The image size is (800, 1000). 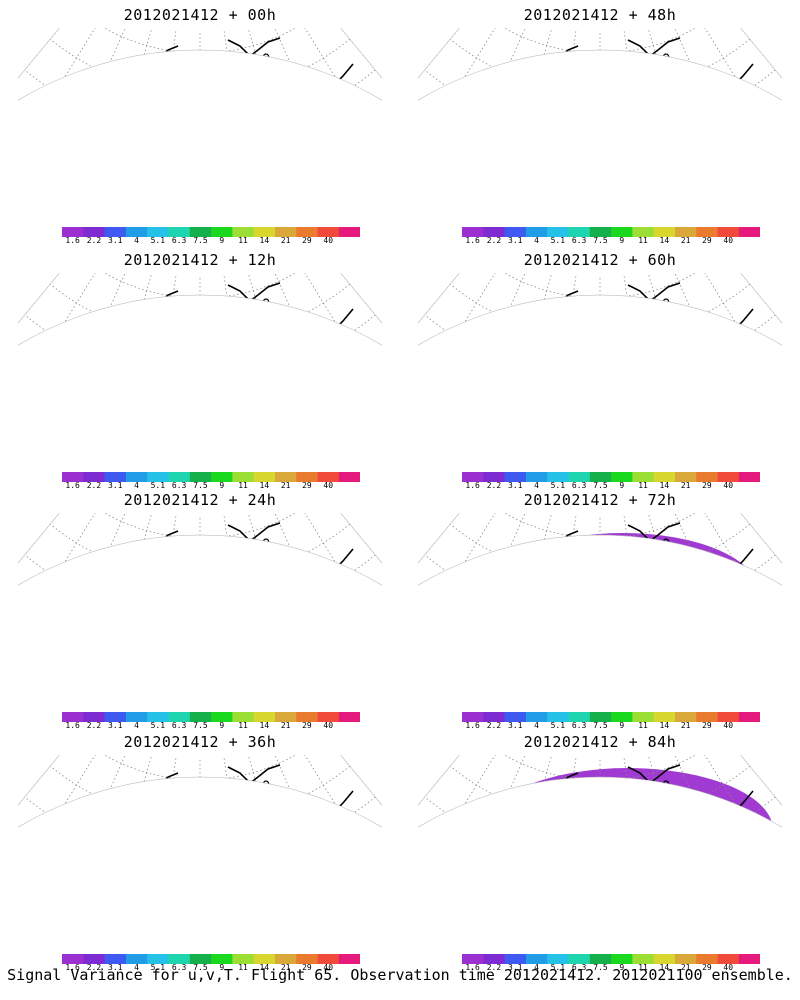 What do you see at coordinates (611, 959) in the screenshot?
I see `colorbar-svg` at bounding box center [611, 959].